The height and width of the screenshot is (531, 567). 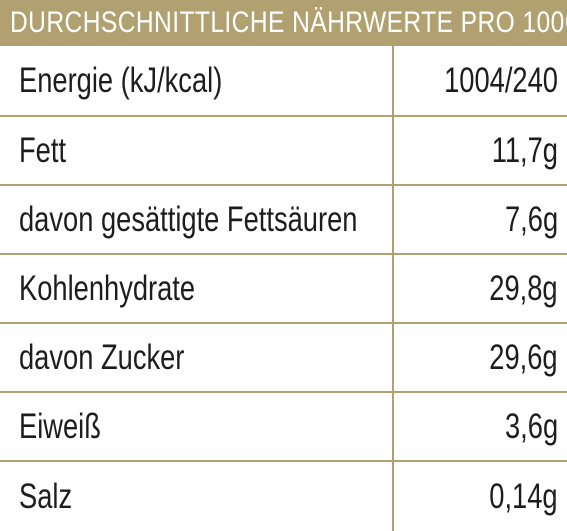 What do you see at coordinates (531, 426) in the screenshot?
I see `row-value: 3,6g` at bounding box center [531, 426].